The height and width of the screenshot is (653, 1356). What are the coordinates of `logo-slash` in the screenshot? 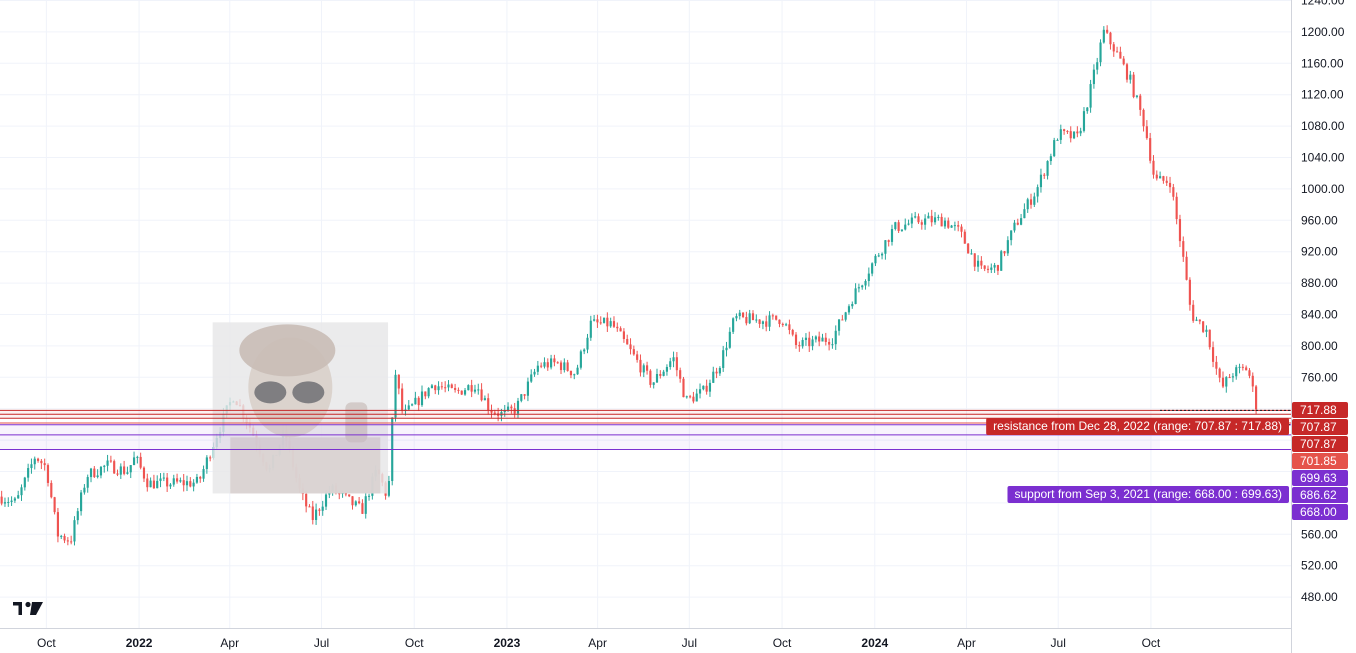 It's located at (36, 608).